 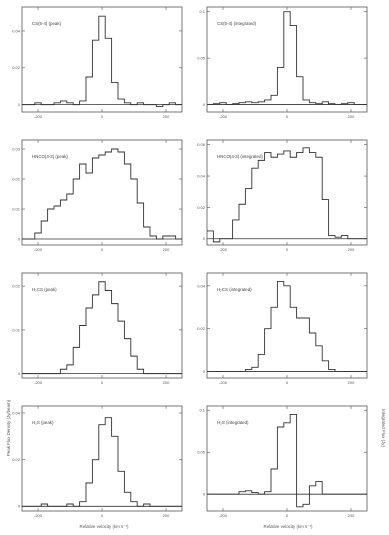 I want to click on panel-6: -200 0 200 0 0.02 0.04 H₂CS (integrated), so click(x=282, y=328).